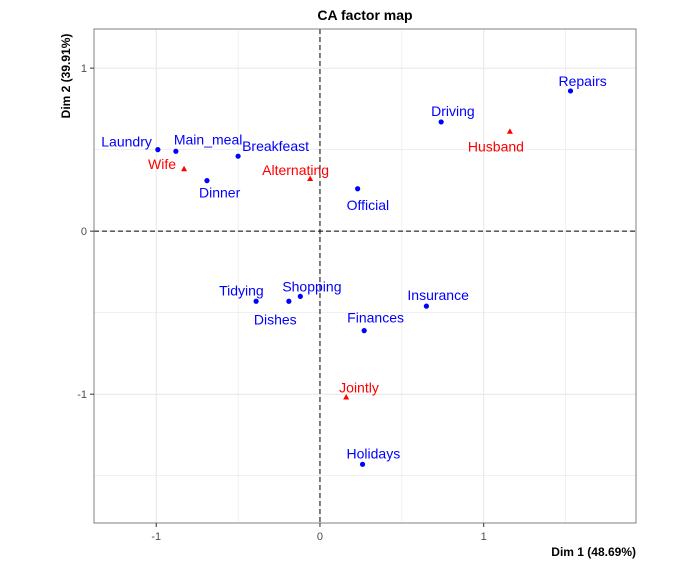 The image size is (695, 568). Describe the element at coordinates (583, 81) in the screenshot. I see `row-label: Repairs` at that location.